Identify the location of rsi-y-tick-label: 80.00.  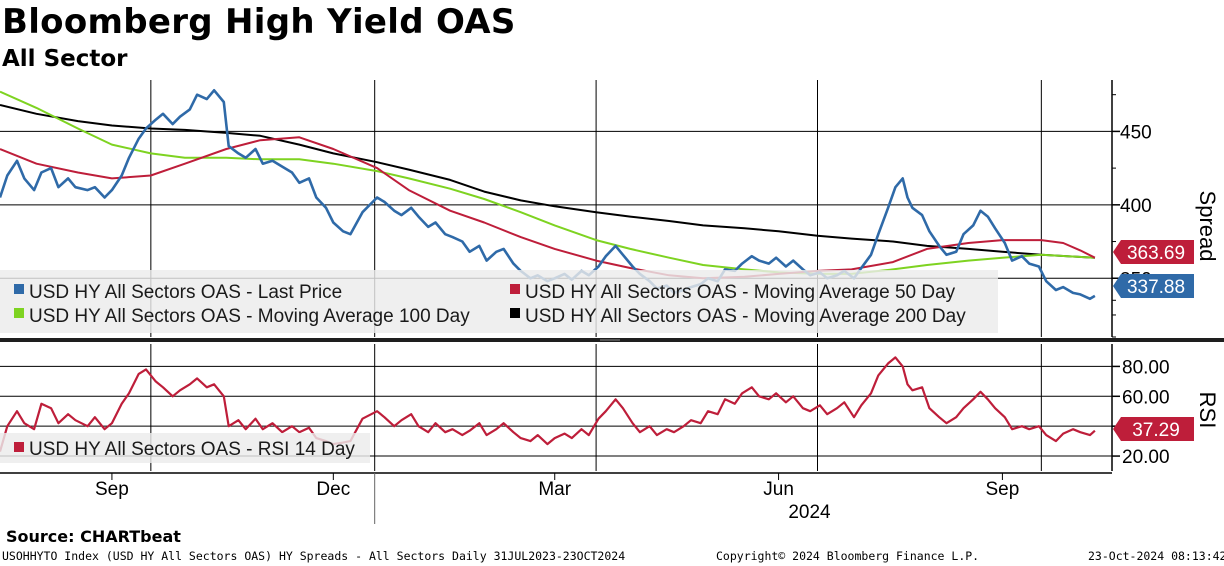
(1146, 367).